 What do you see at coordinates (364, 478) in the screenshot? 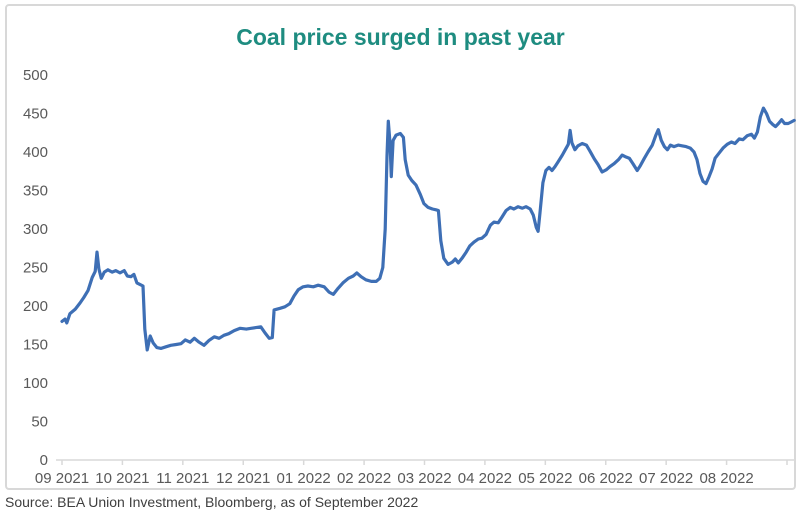
I see `x-axis-label: 02 2022` at bounding box center [364, 478].